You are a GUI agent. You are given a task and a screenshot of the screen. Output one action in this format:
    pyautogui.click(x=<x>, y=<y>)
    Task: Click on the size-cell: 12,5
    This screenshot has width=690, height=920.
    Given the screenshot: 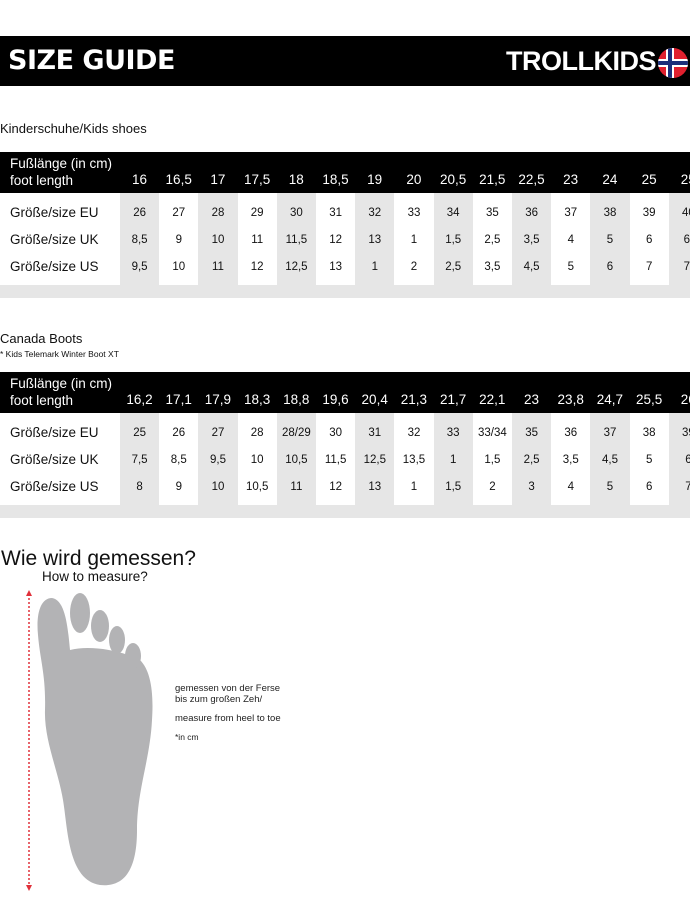 What is the action you would take?
    pyautogui.click(x=296, y=267)
    